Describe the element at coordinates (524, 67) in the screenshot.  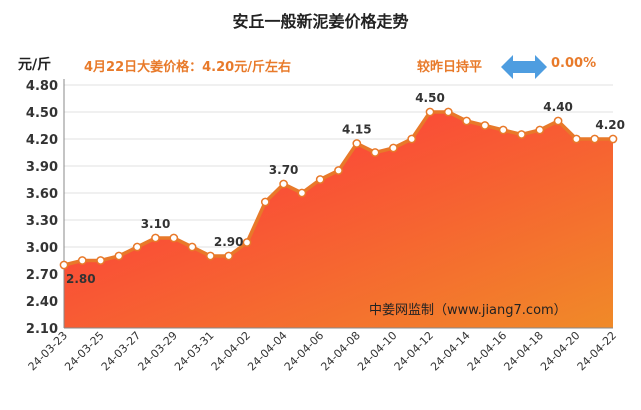
I see `double-arrow-icon` at that location.